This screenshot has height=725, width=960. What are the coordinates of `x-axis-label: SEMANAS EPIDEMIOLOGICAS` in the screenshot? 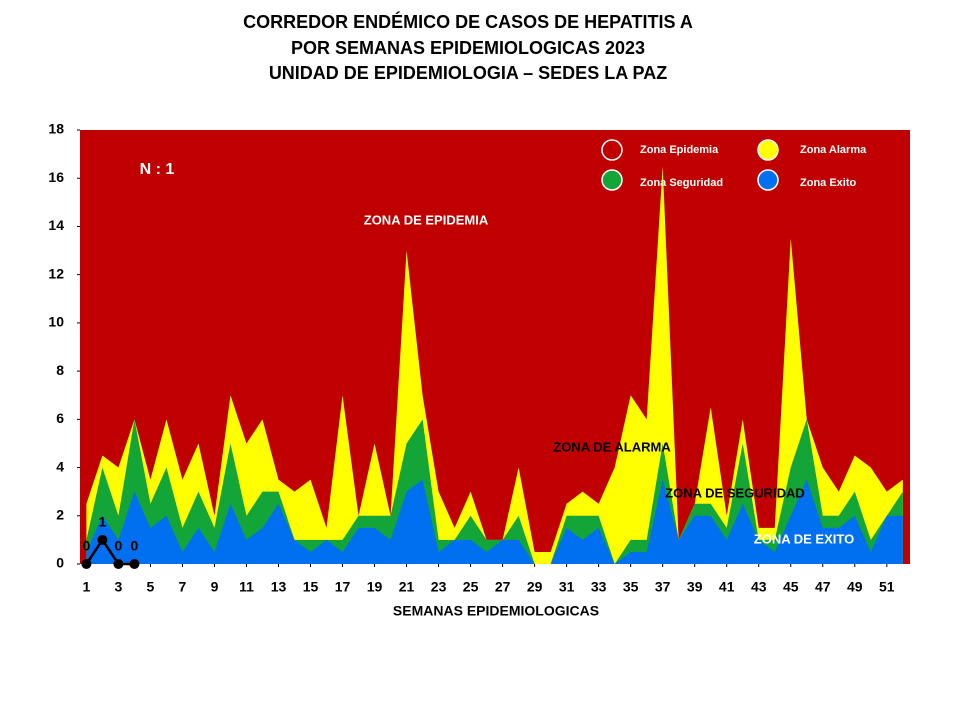 It's located at (496, 611).